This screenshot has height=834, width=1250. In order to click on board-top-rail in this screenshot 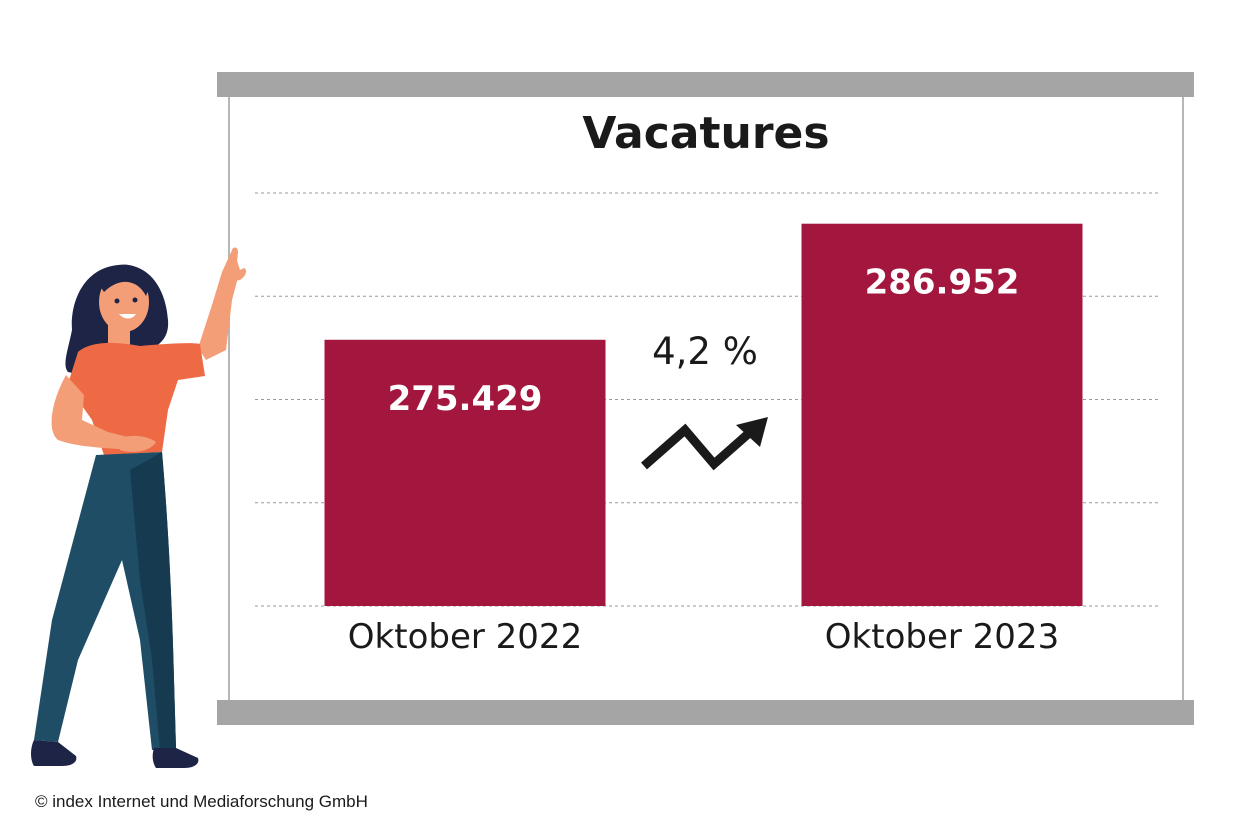, I will do `click(705, 84)`.